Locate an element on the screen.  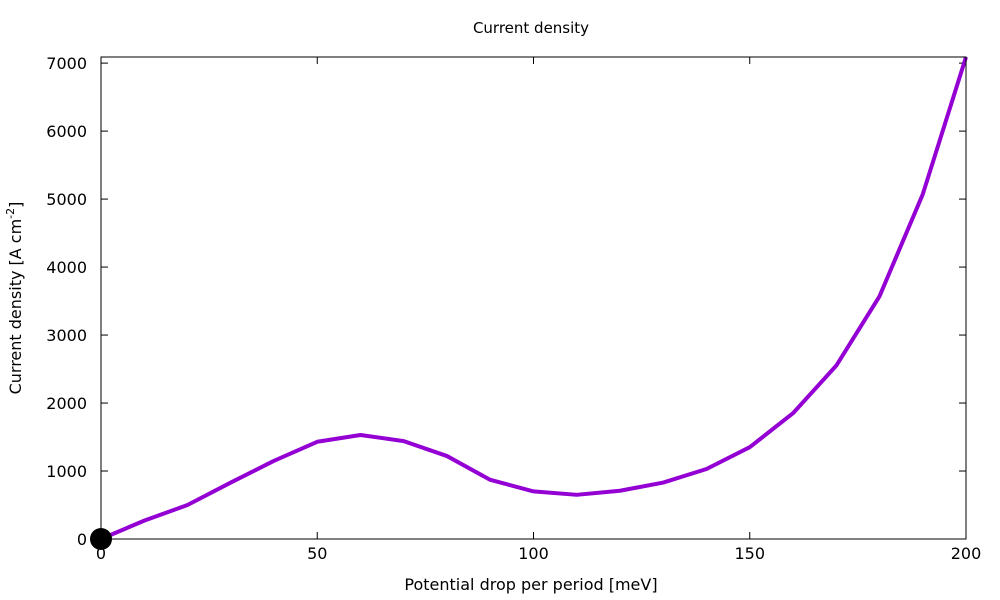
y-tick-label: 5000 is located at coordinates (66, 199).